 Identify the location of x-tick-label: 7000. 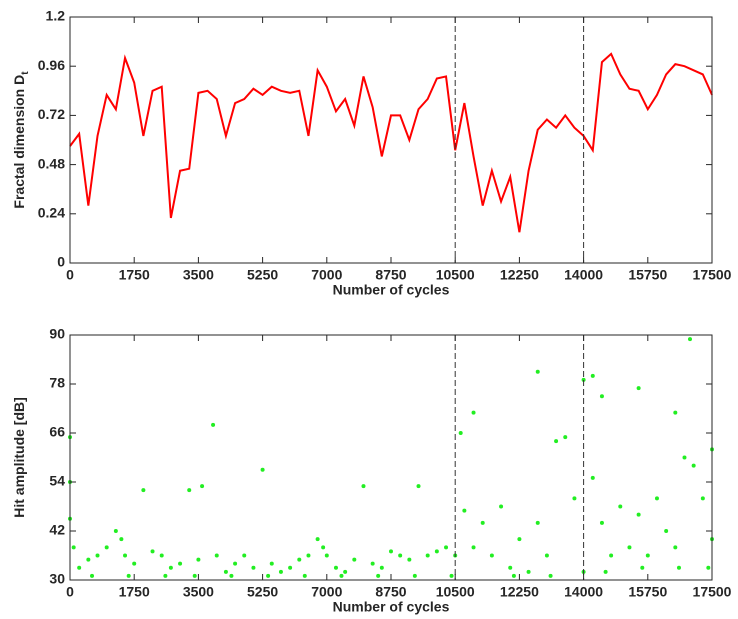
(326, 275).